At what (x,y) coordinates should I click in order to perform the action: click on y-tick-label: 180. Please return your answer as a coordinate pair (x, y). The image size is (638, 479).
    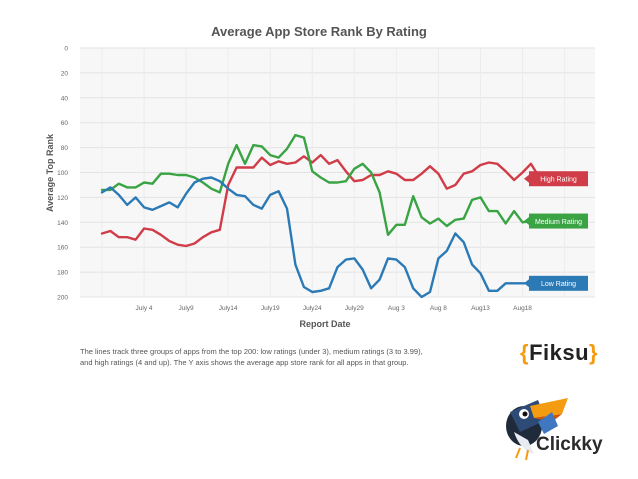
    Looking at the image, I should click on (62, 273).